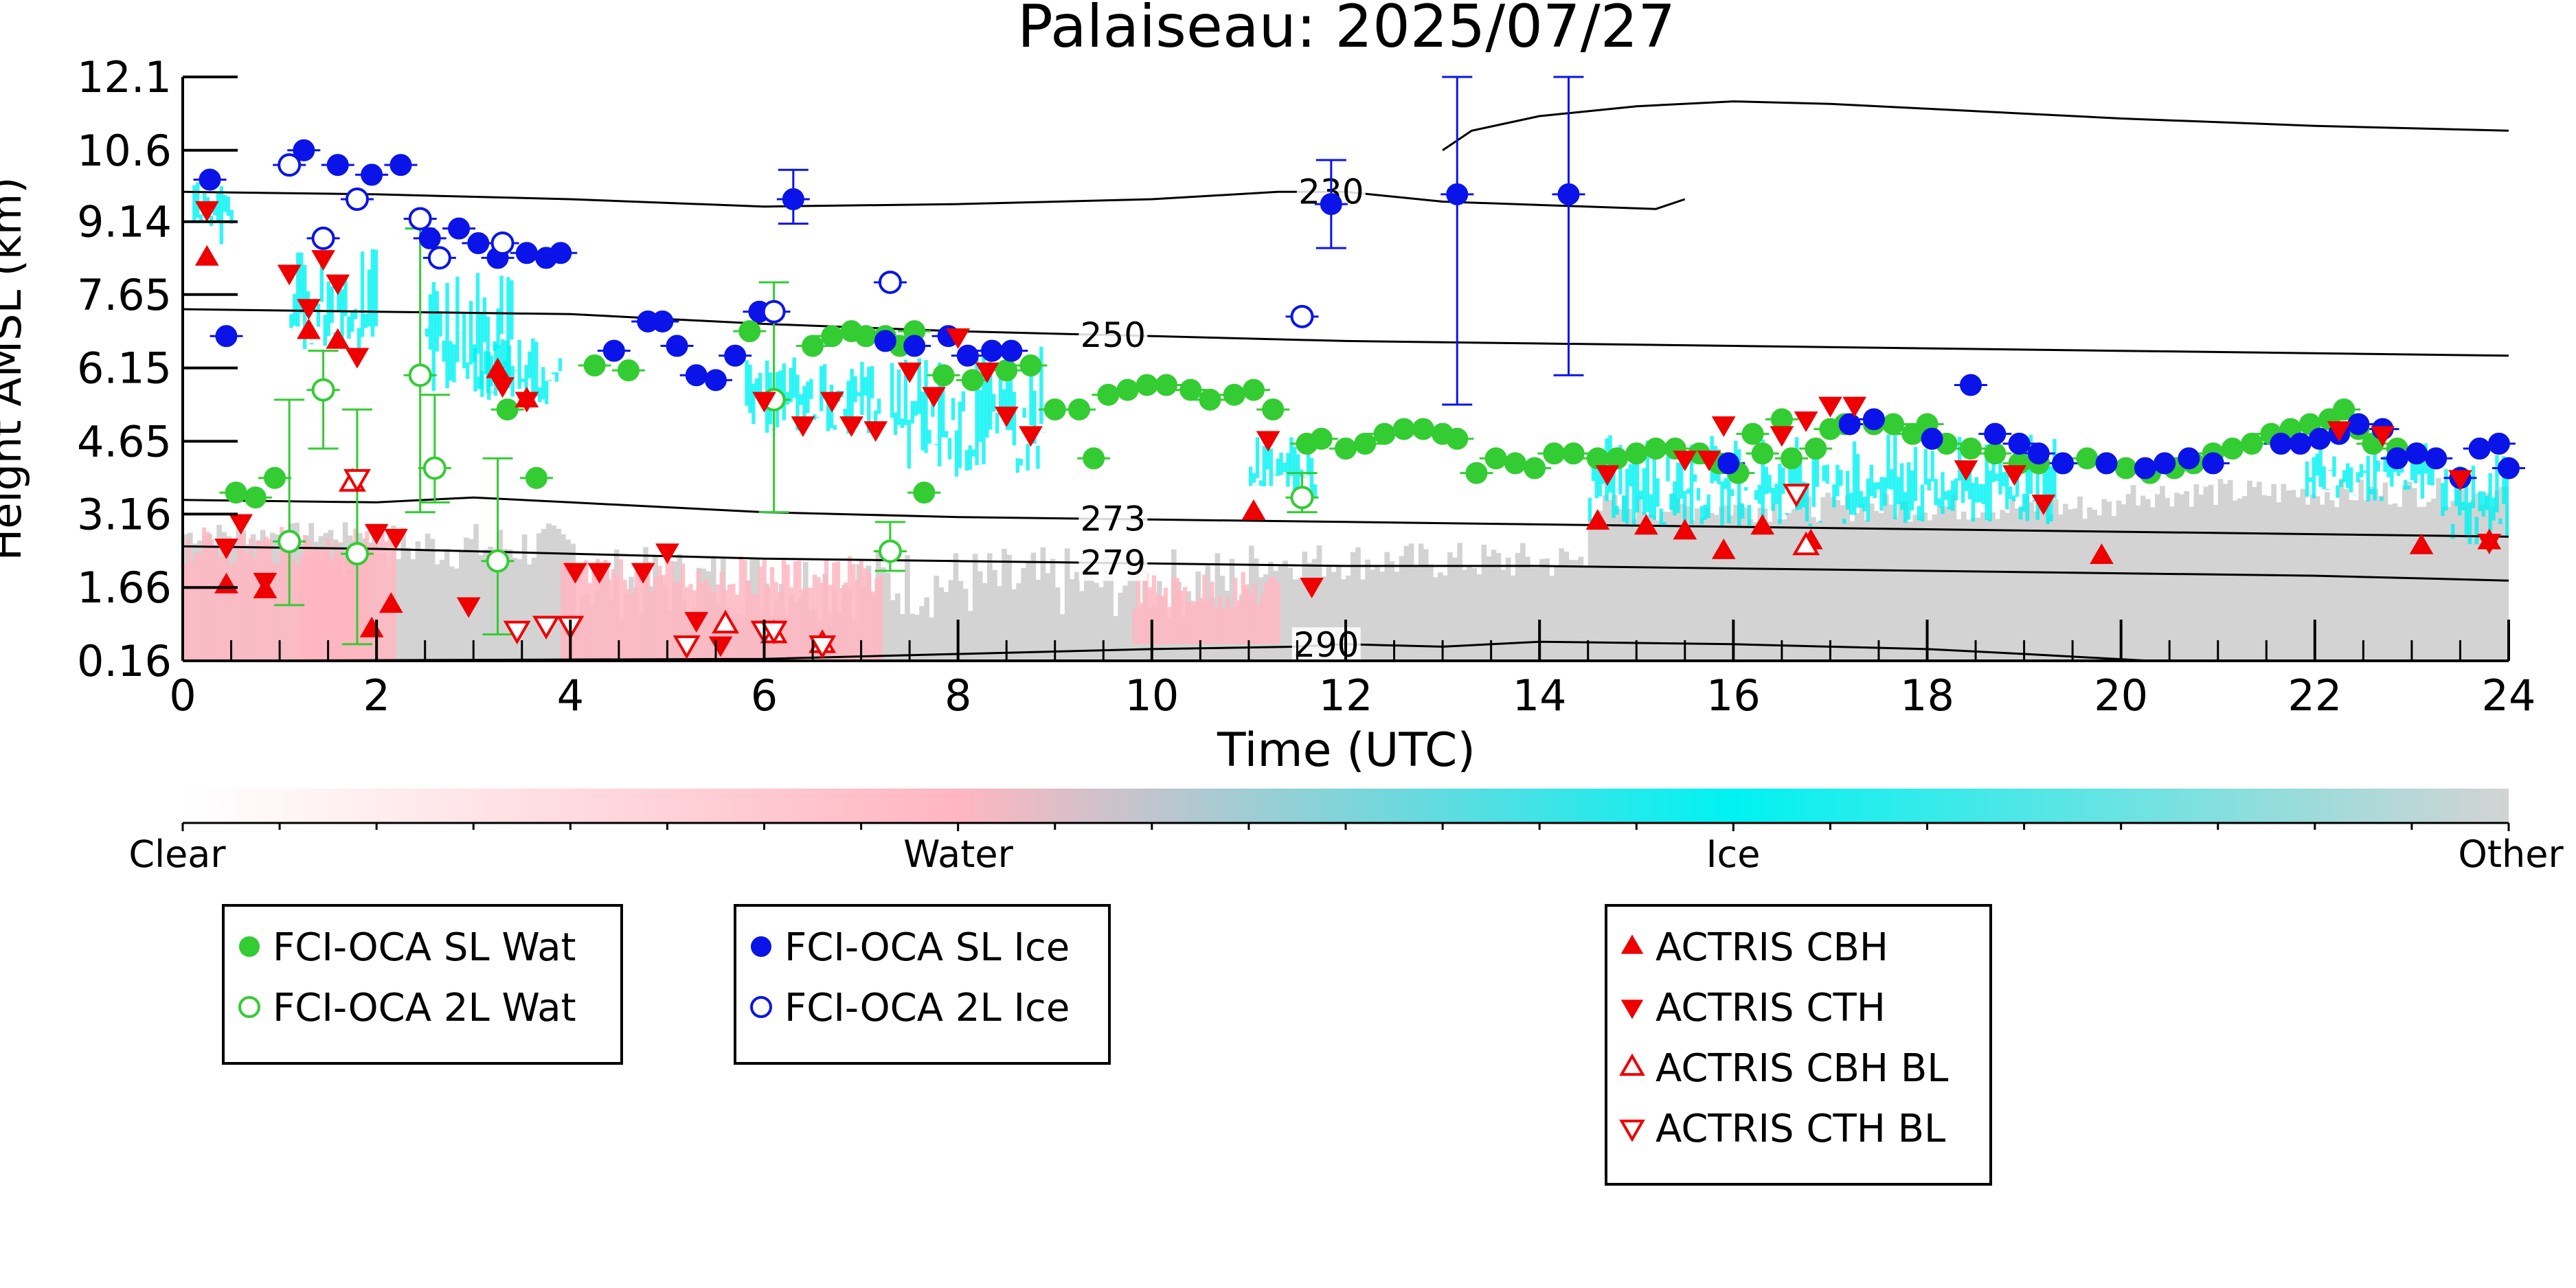  I want to click on point-fci-oca-2l-wat, so click(357, 554).